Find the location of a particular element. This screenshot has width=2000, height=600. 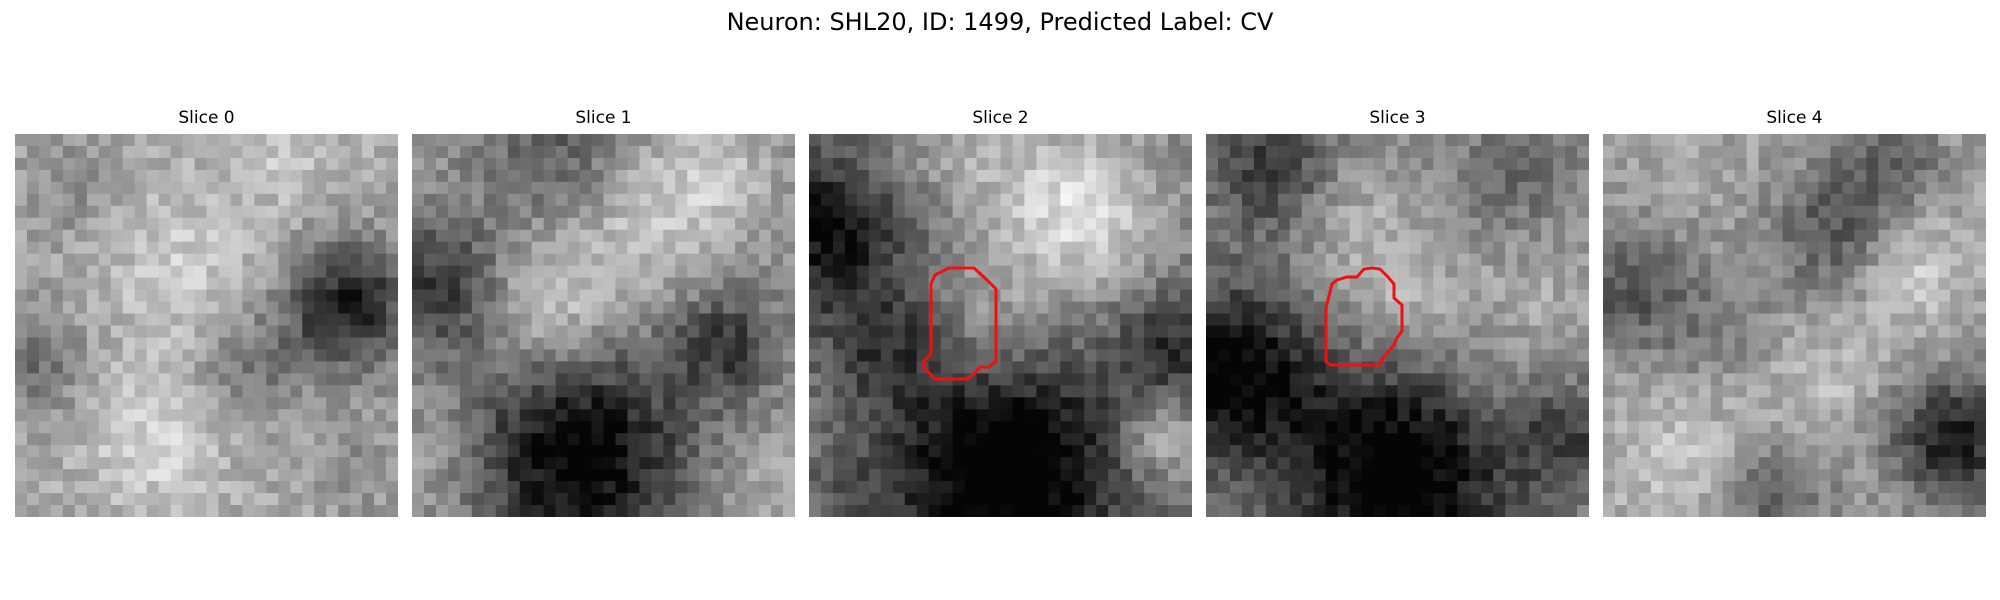

slice-2-title: Slice 2 is located at coordinates (1000, 118).